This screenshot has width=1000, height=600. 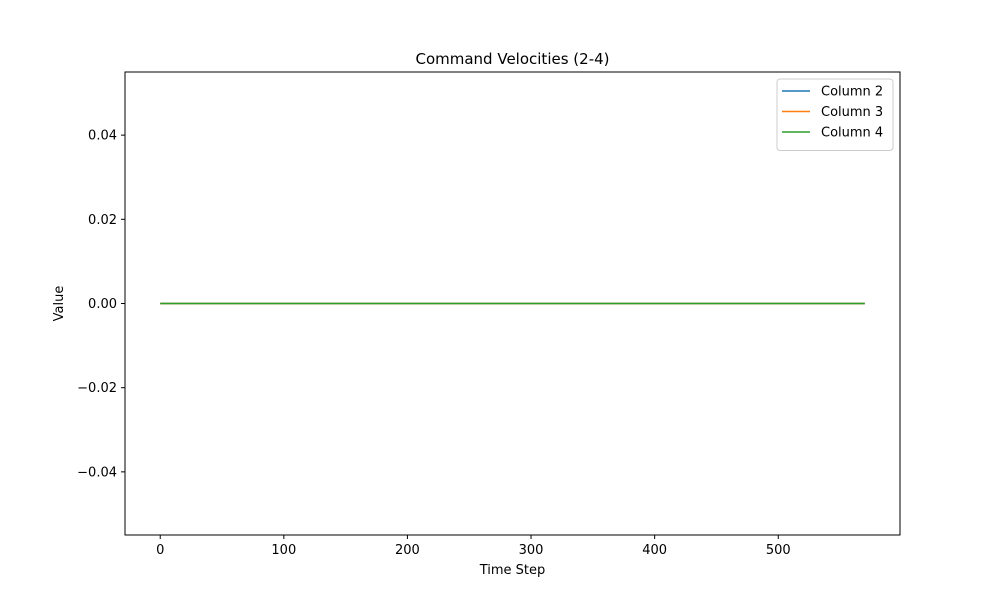 I want to click on x-tick-label: 500, so click(x=778, y=550).